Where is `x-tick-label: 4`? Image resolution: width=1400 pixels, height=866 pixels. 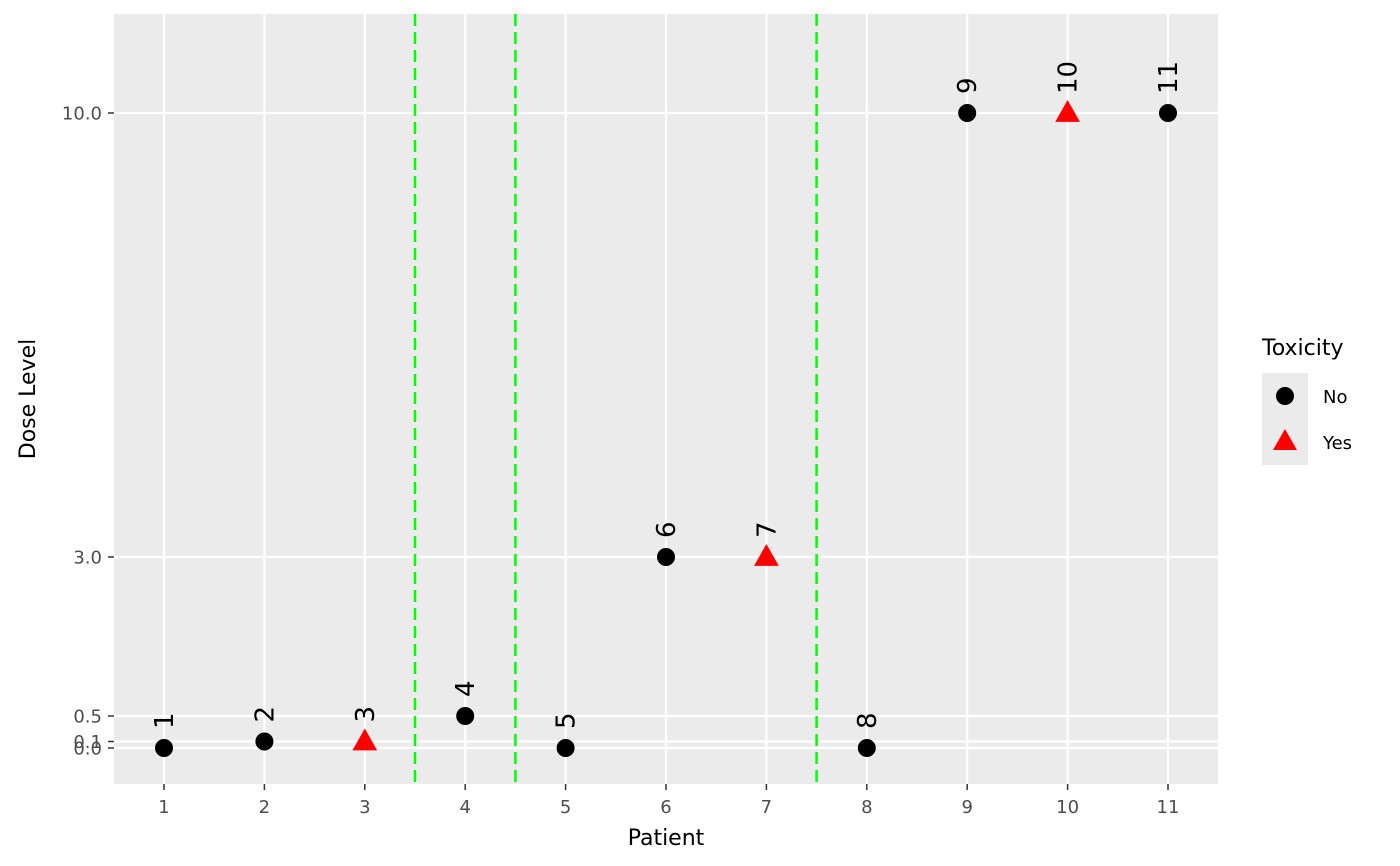 x-tick-label: 4 is located at coordinates (464, 807).